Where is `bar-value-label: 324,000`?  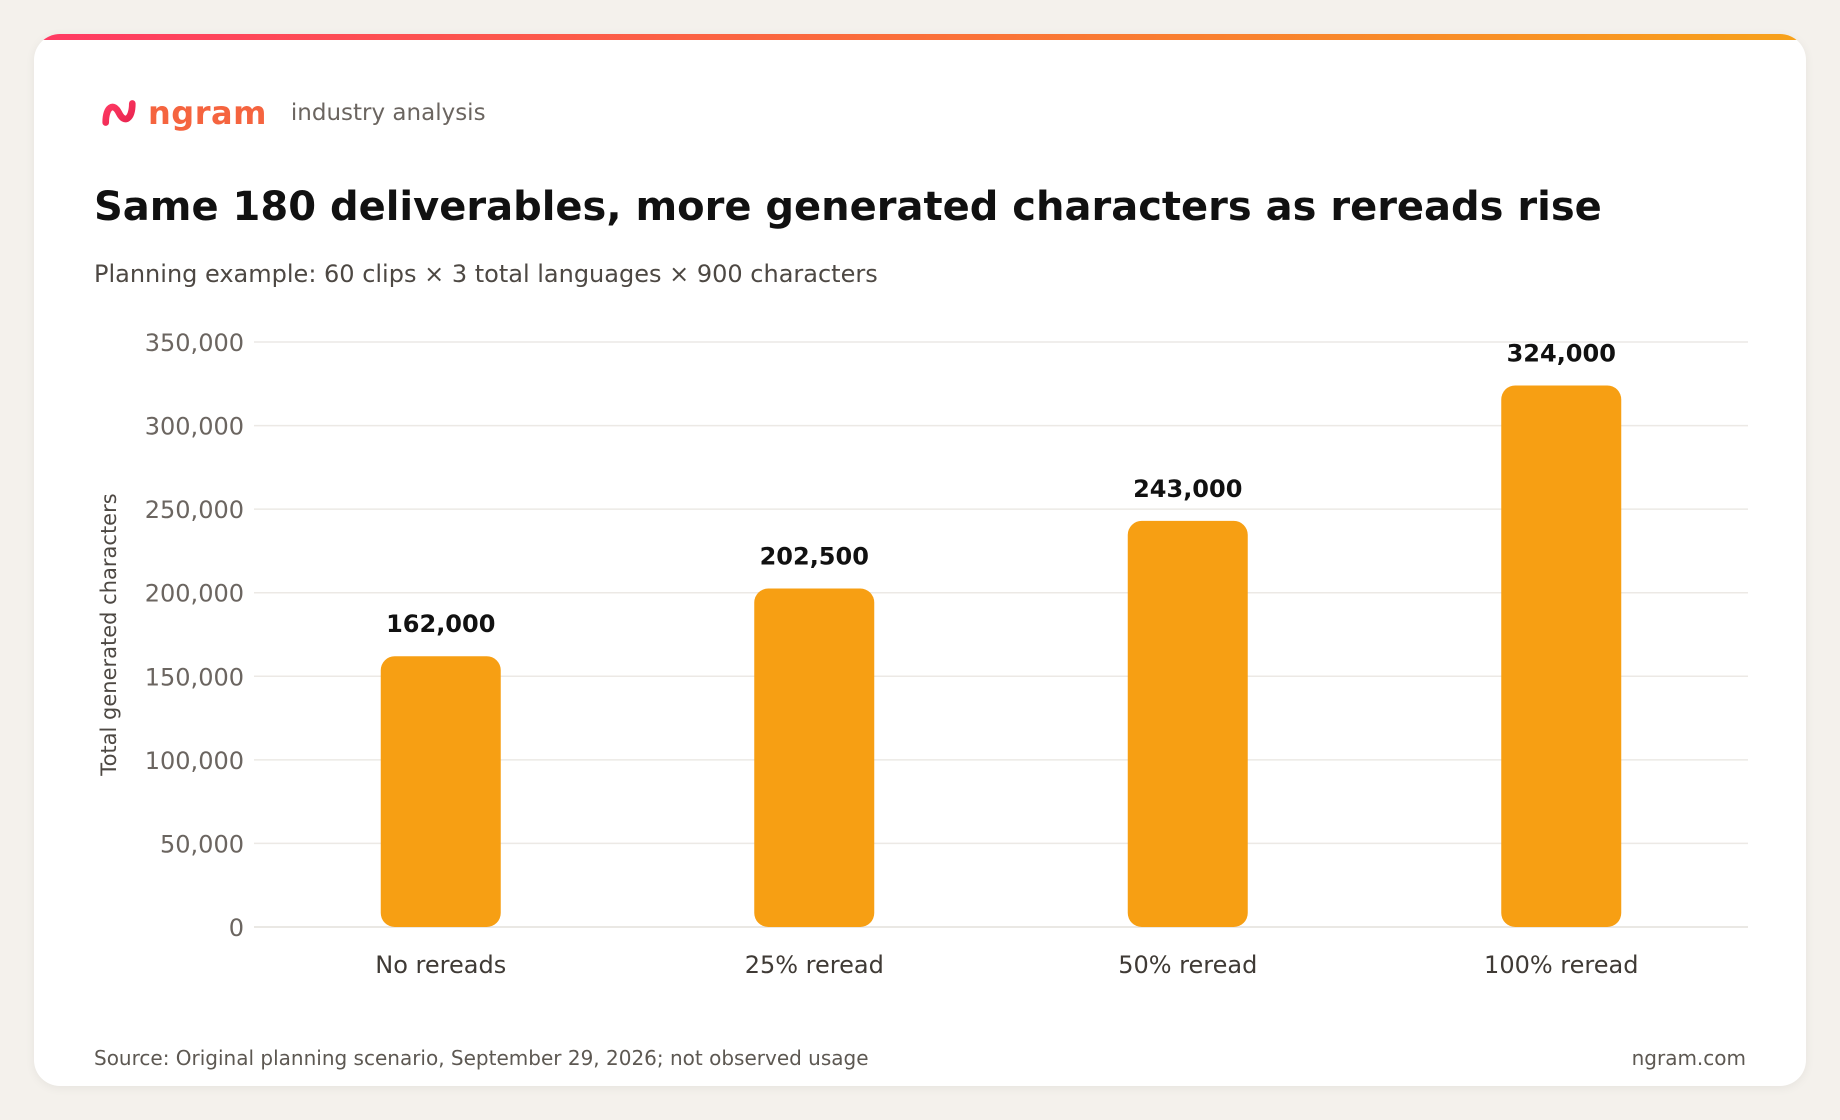
bar-value-label: 324,000 is located at coordinates (1561, 353).